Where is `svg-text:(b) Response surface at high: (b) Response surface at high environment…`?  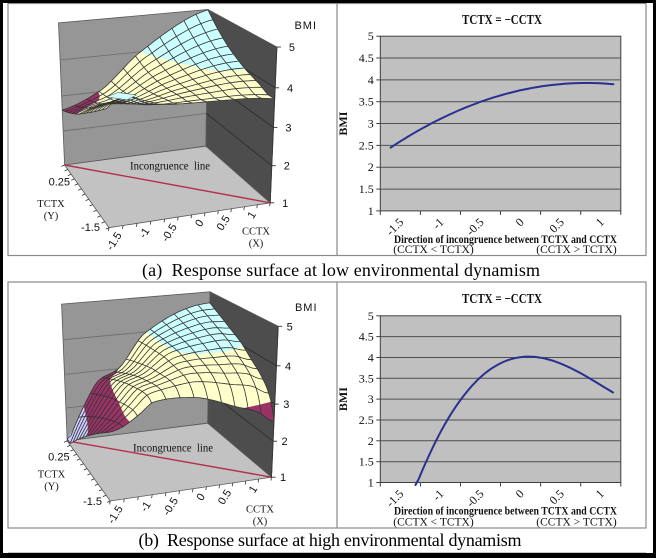
svg-text:(b) Response surface at high: (b) Response surface at high environment… is located at coordinates (330, 540).